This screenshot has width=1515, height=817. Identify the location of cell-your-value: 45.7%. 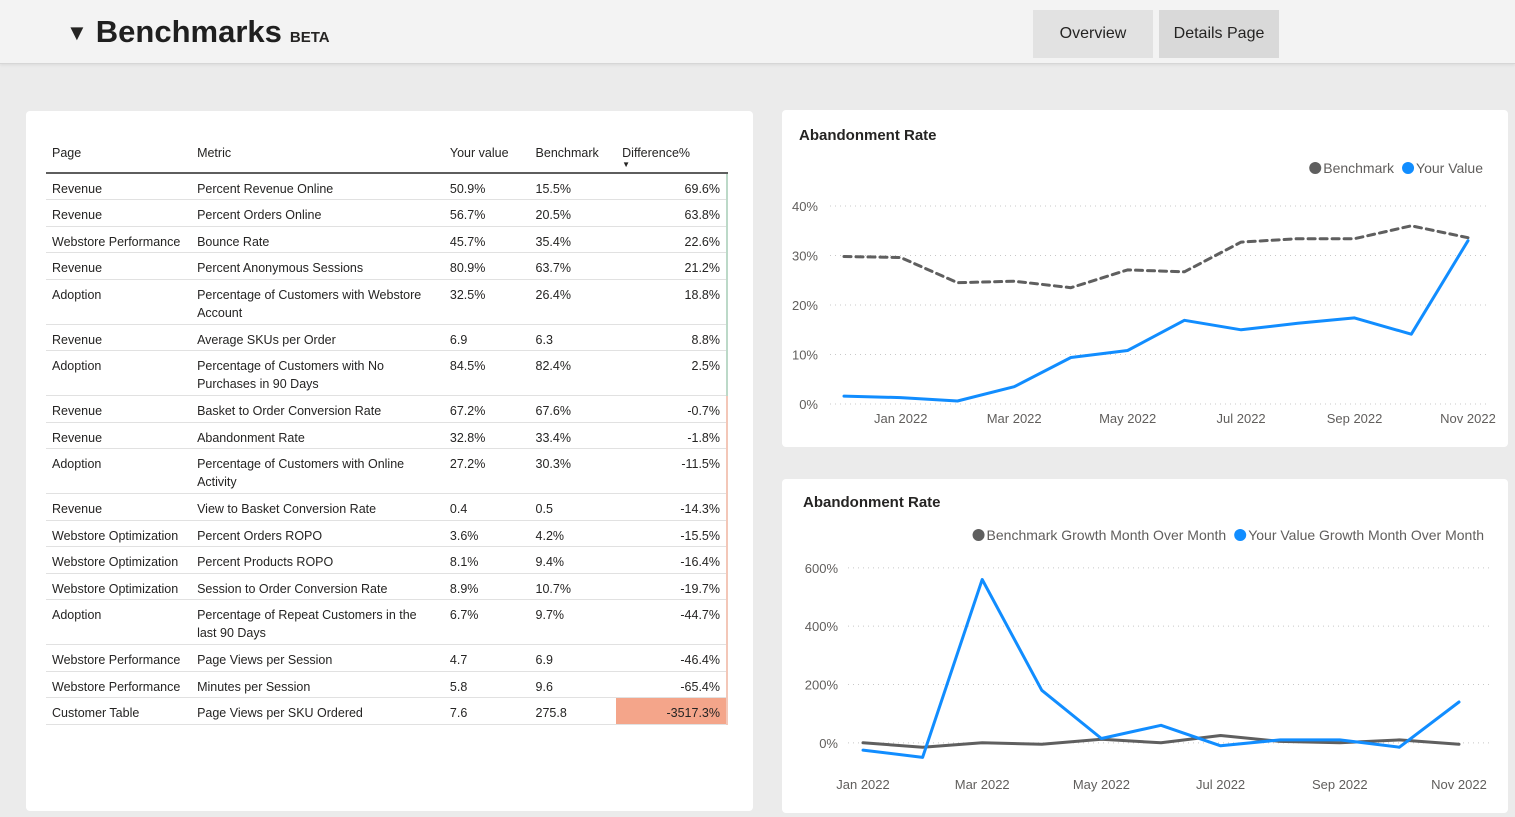
(486, 239).